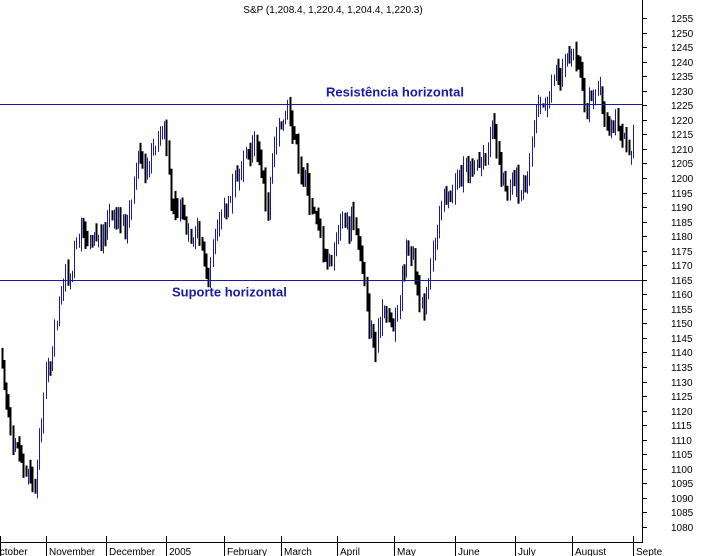  I want to click on y-tick-label: 1115, so click(681, 426).